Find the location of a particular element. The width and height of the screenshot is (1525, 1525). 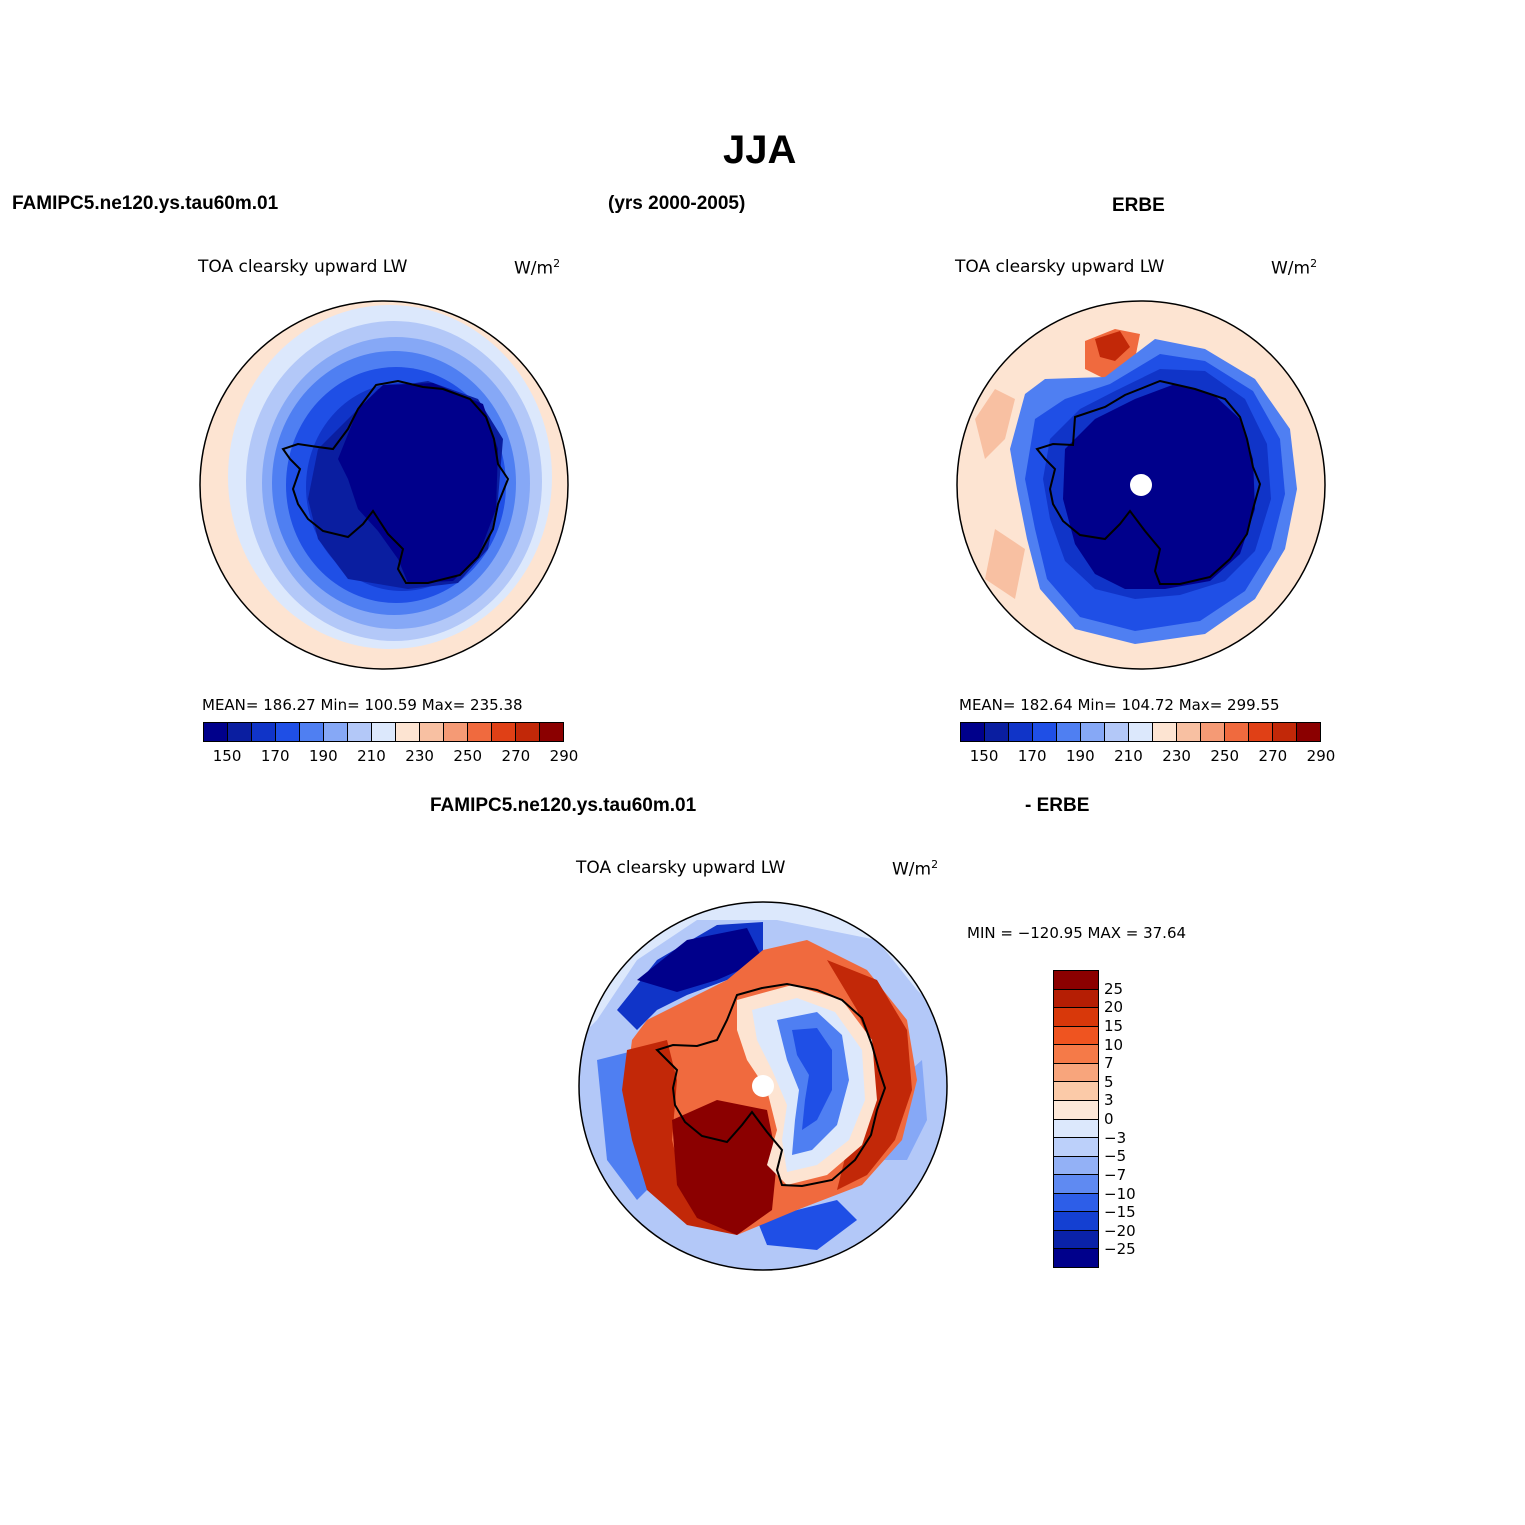

colorbar-tick-label: 3 is located at coordinates (1109, 1100).